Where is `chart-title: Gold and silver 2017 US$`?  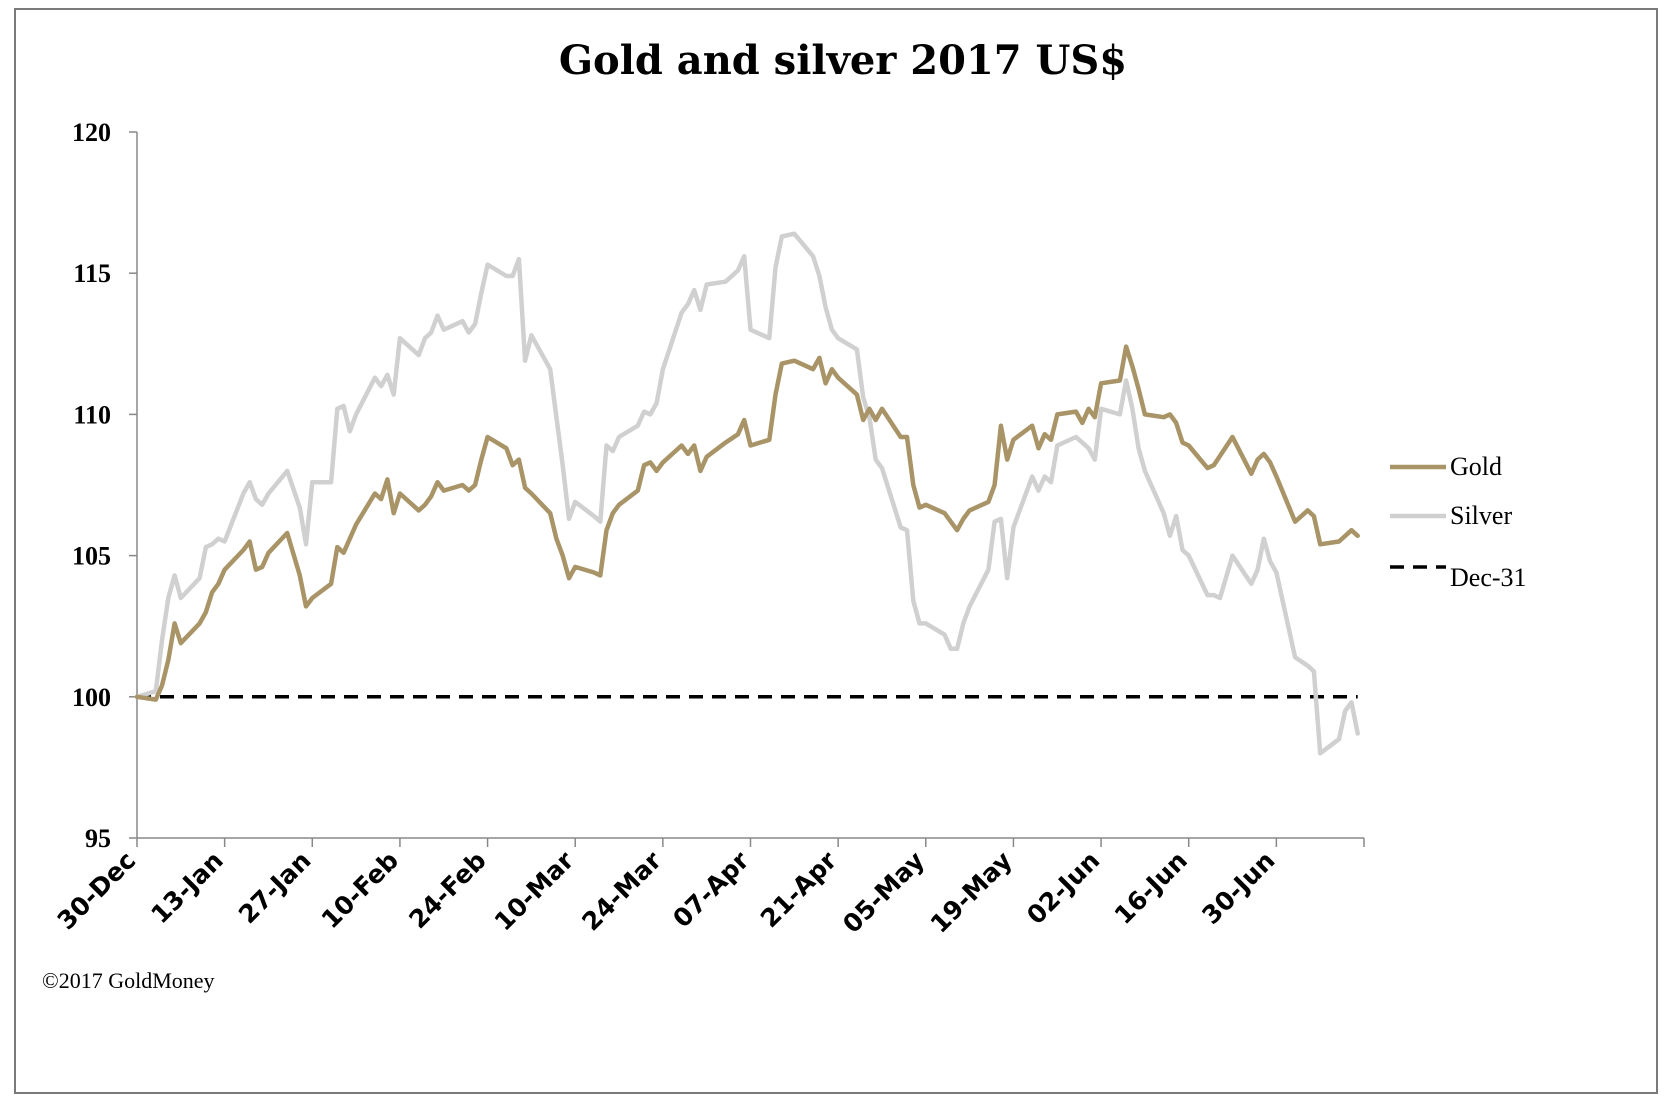
chart-title: Gold and silver 2017 US$ is located at coordinates (843, 60).